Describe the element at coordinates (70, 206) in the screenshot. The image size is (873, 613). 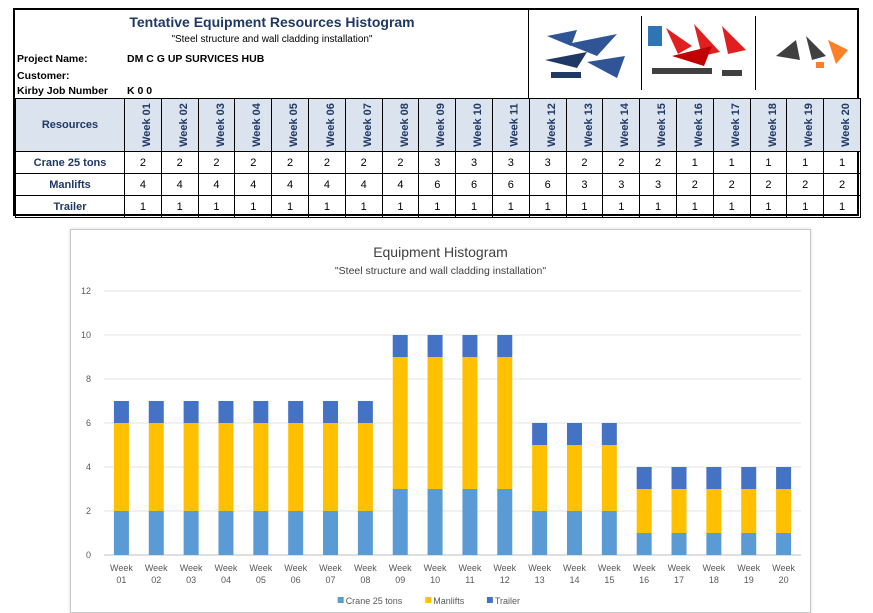
I see `resource-name: Trailer` at that location.